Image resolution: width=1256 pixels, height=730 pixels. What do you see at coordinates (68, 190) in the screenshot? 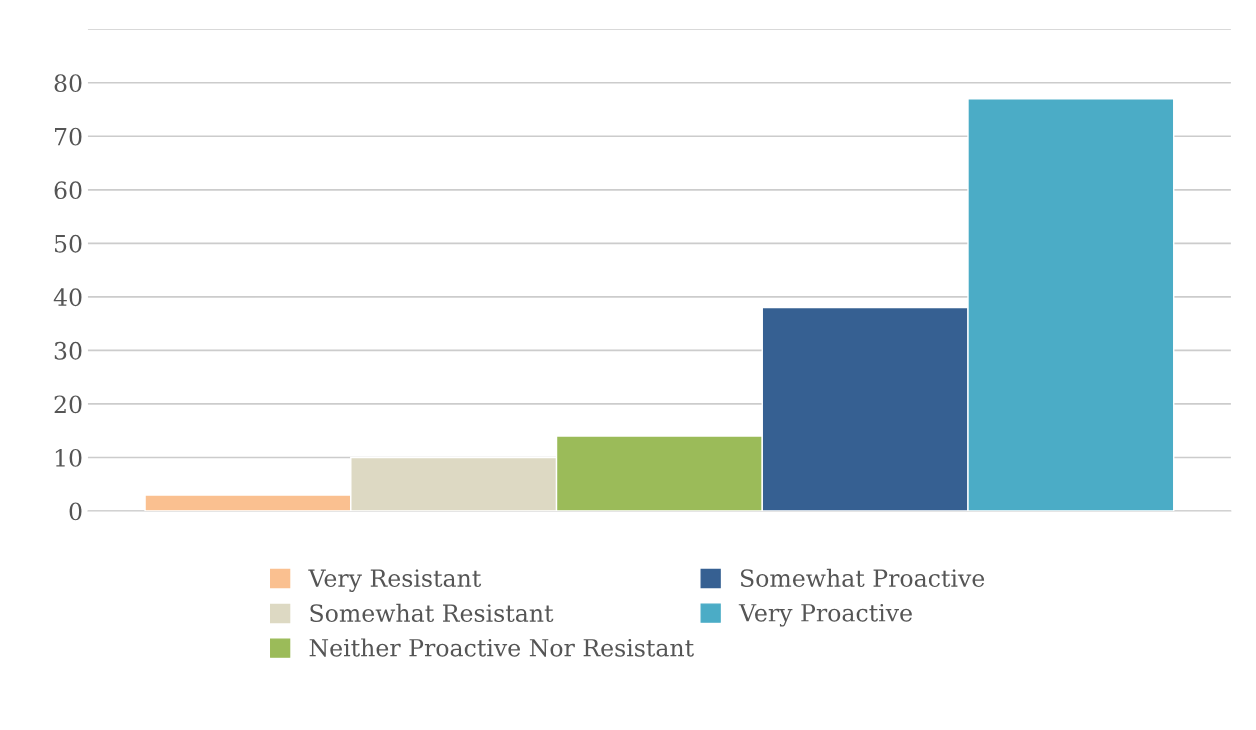
I see `y-tick-label: 60` at bounding box center [68, 190].